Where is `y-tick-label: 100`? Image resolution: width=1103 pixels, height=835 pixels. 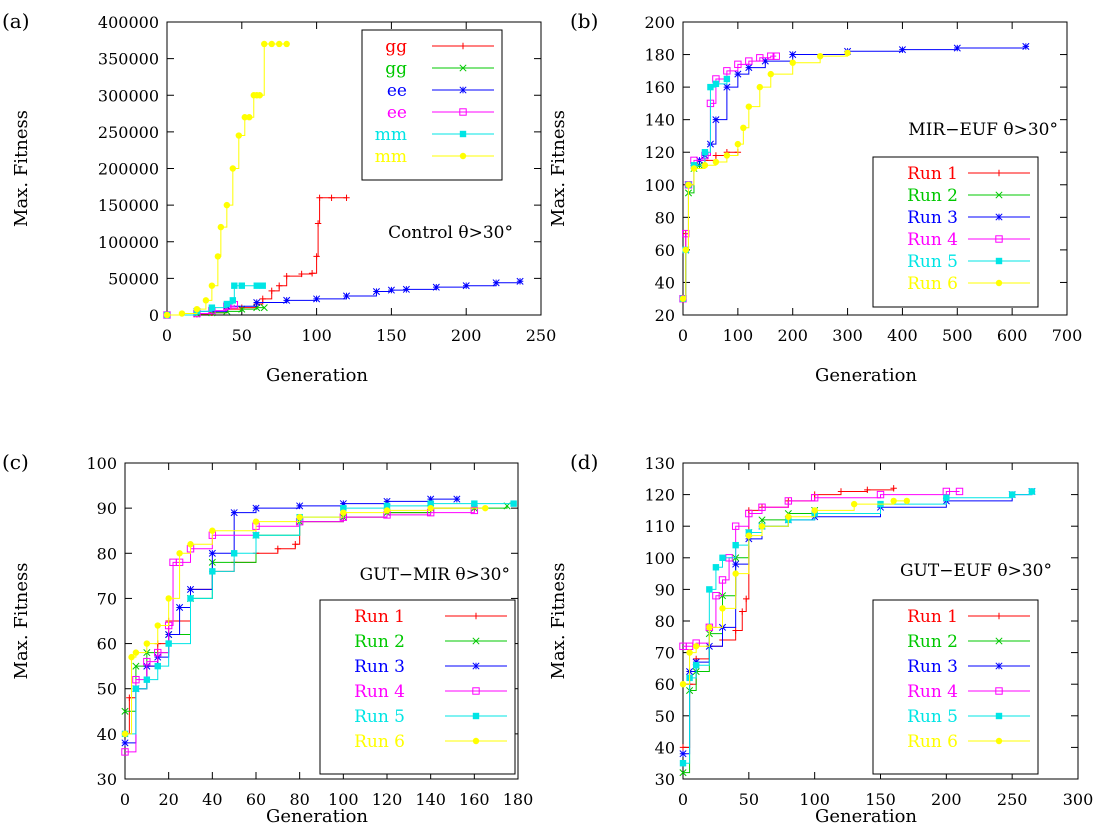 y-tick-label: 100 is located at coordinates (659, 558).